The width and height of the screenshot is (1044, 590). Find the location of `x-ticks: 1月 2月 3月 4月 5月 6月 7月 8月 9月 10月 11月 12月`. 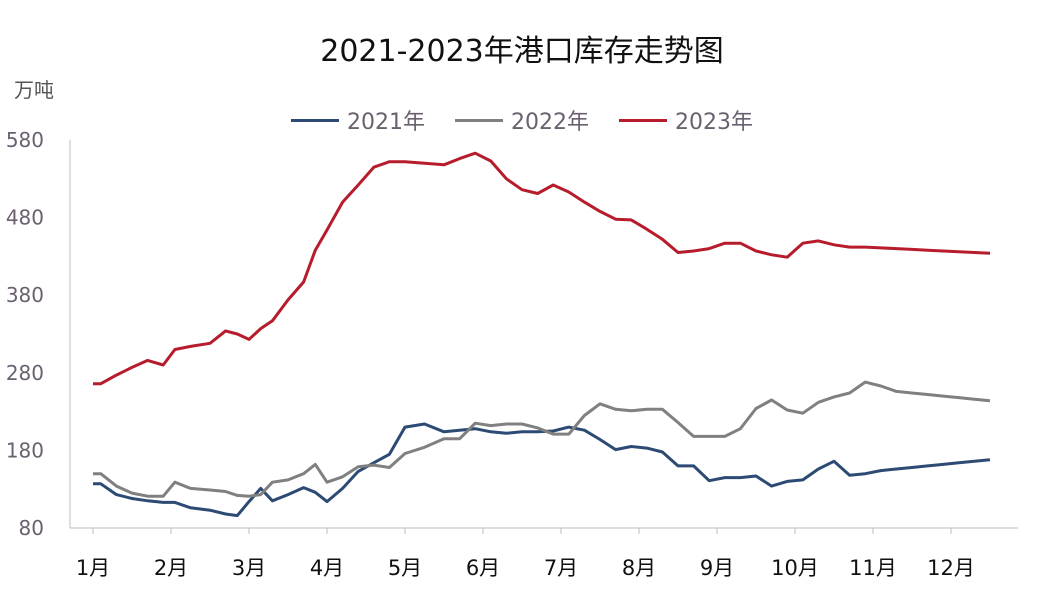

x-ticks: 1月 2月 3月 4月 5月 6月 7月 8月 9月 10月 11月 12月 is located at coordinates (525, 554).